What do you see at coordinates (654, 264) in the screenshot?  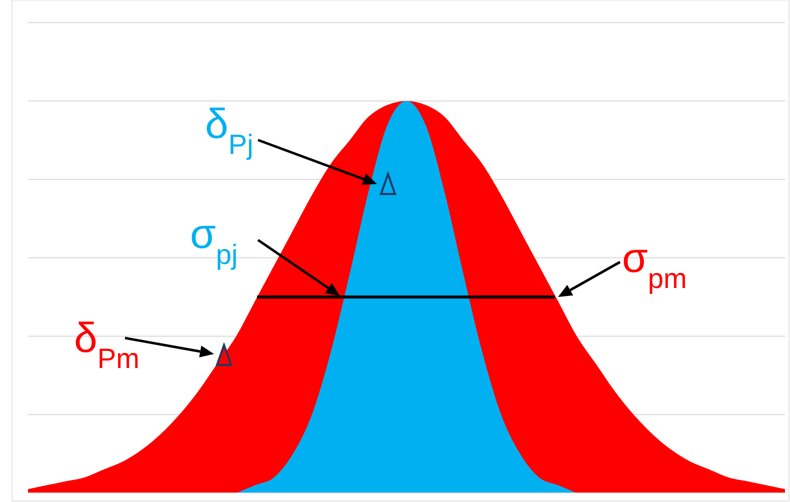 I see `annotation: σ$_{pm}$` at bounding box center [654, 264].